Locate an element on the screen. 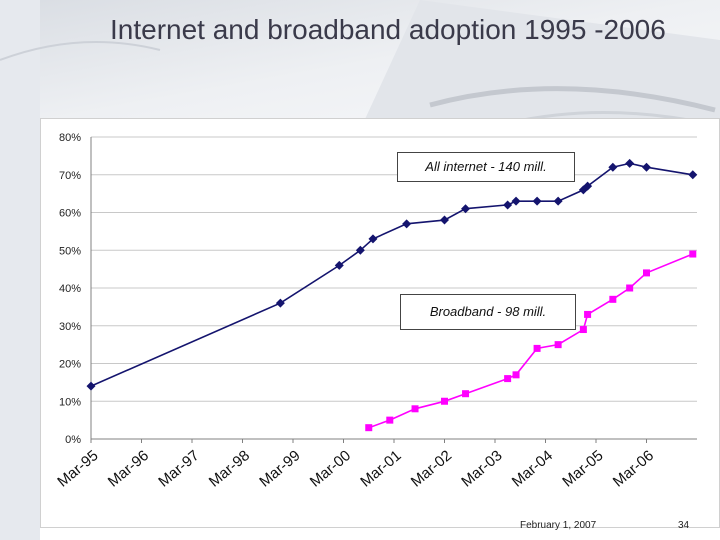 This screenshot has width=720, height=540. footer-date: February 1, 2007 is located at coordinates (558, 525).